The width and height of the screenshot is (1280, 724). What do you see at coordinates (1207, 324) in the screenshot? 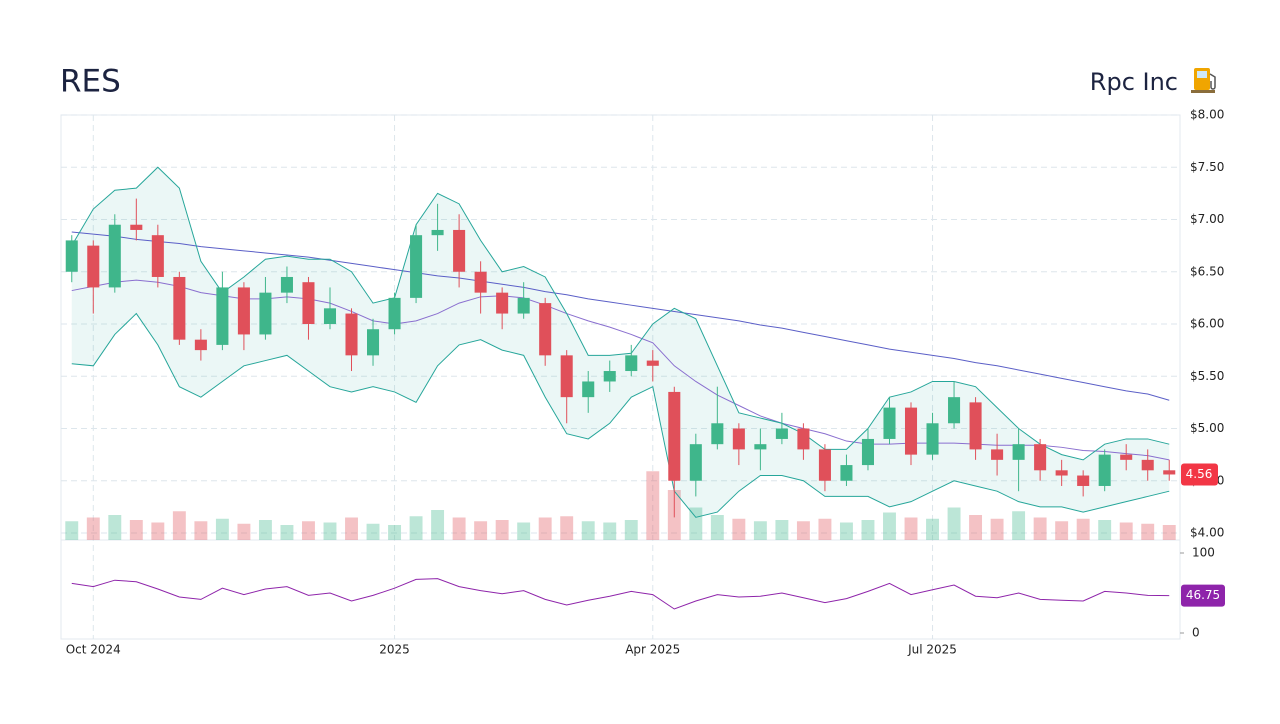
I see `y-tick-label: $6.00` at bounding box center [1207, 324].